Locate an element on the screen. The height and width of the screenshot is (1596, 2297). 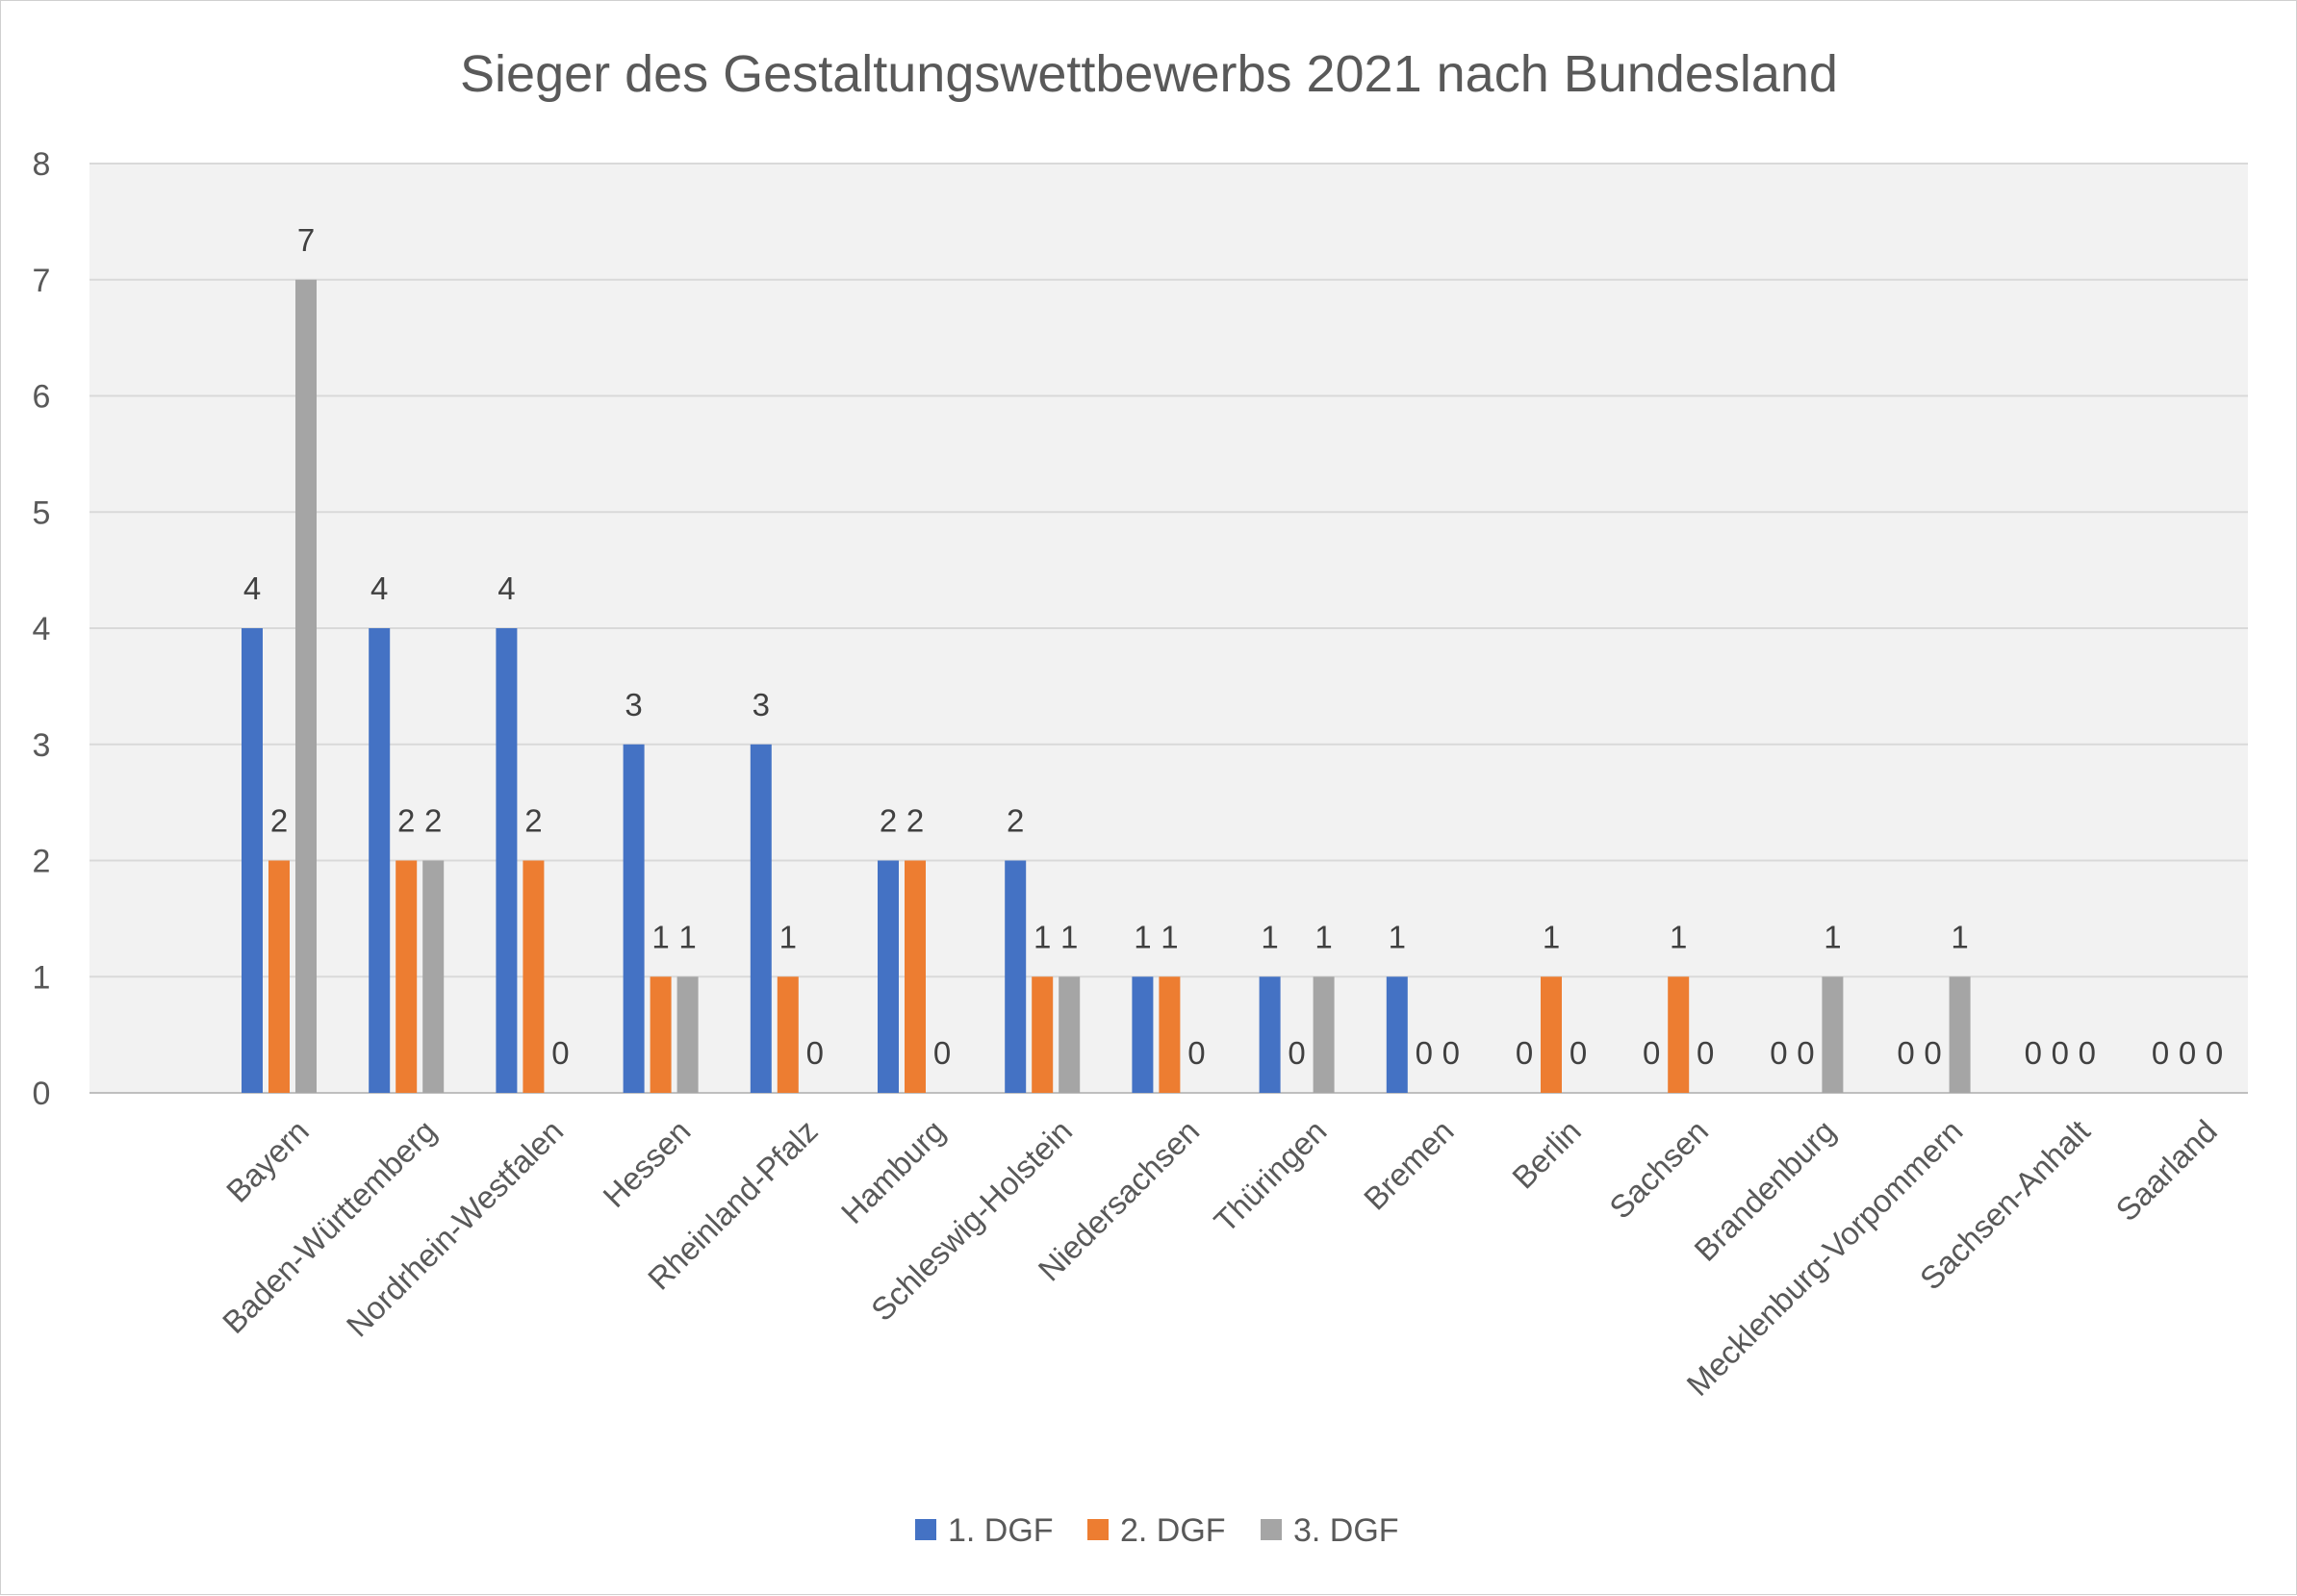
y-tick-label-6: 6 is located at coordinates (42, 397).